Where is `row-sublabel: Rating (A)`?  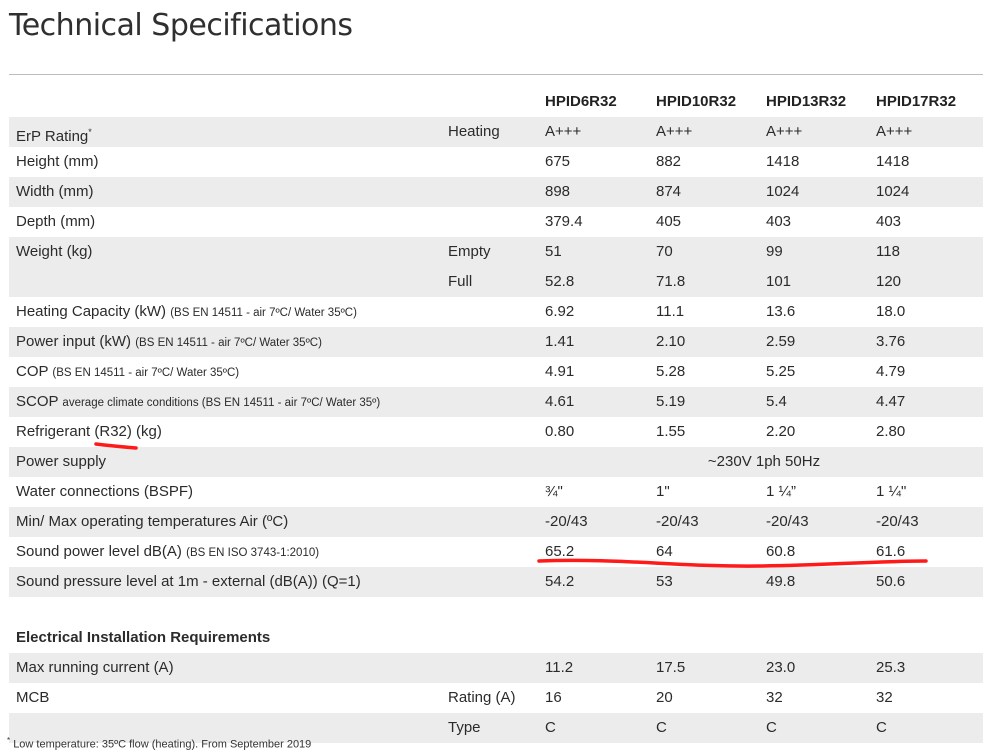
row-sublabel: Rating (A) is located at coordinates (482, 697).